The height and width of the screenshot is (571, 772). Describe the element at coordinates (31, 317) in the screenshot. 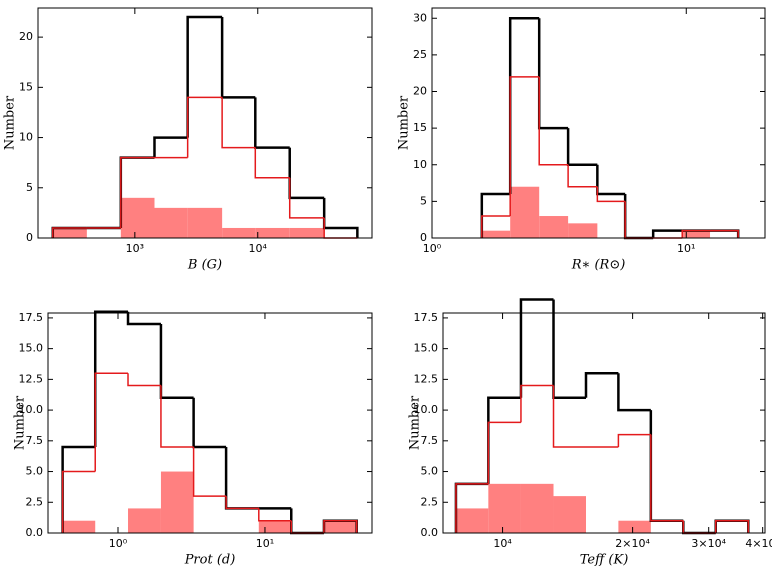

I see `y-tick-label: 17.5` at that location.